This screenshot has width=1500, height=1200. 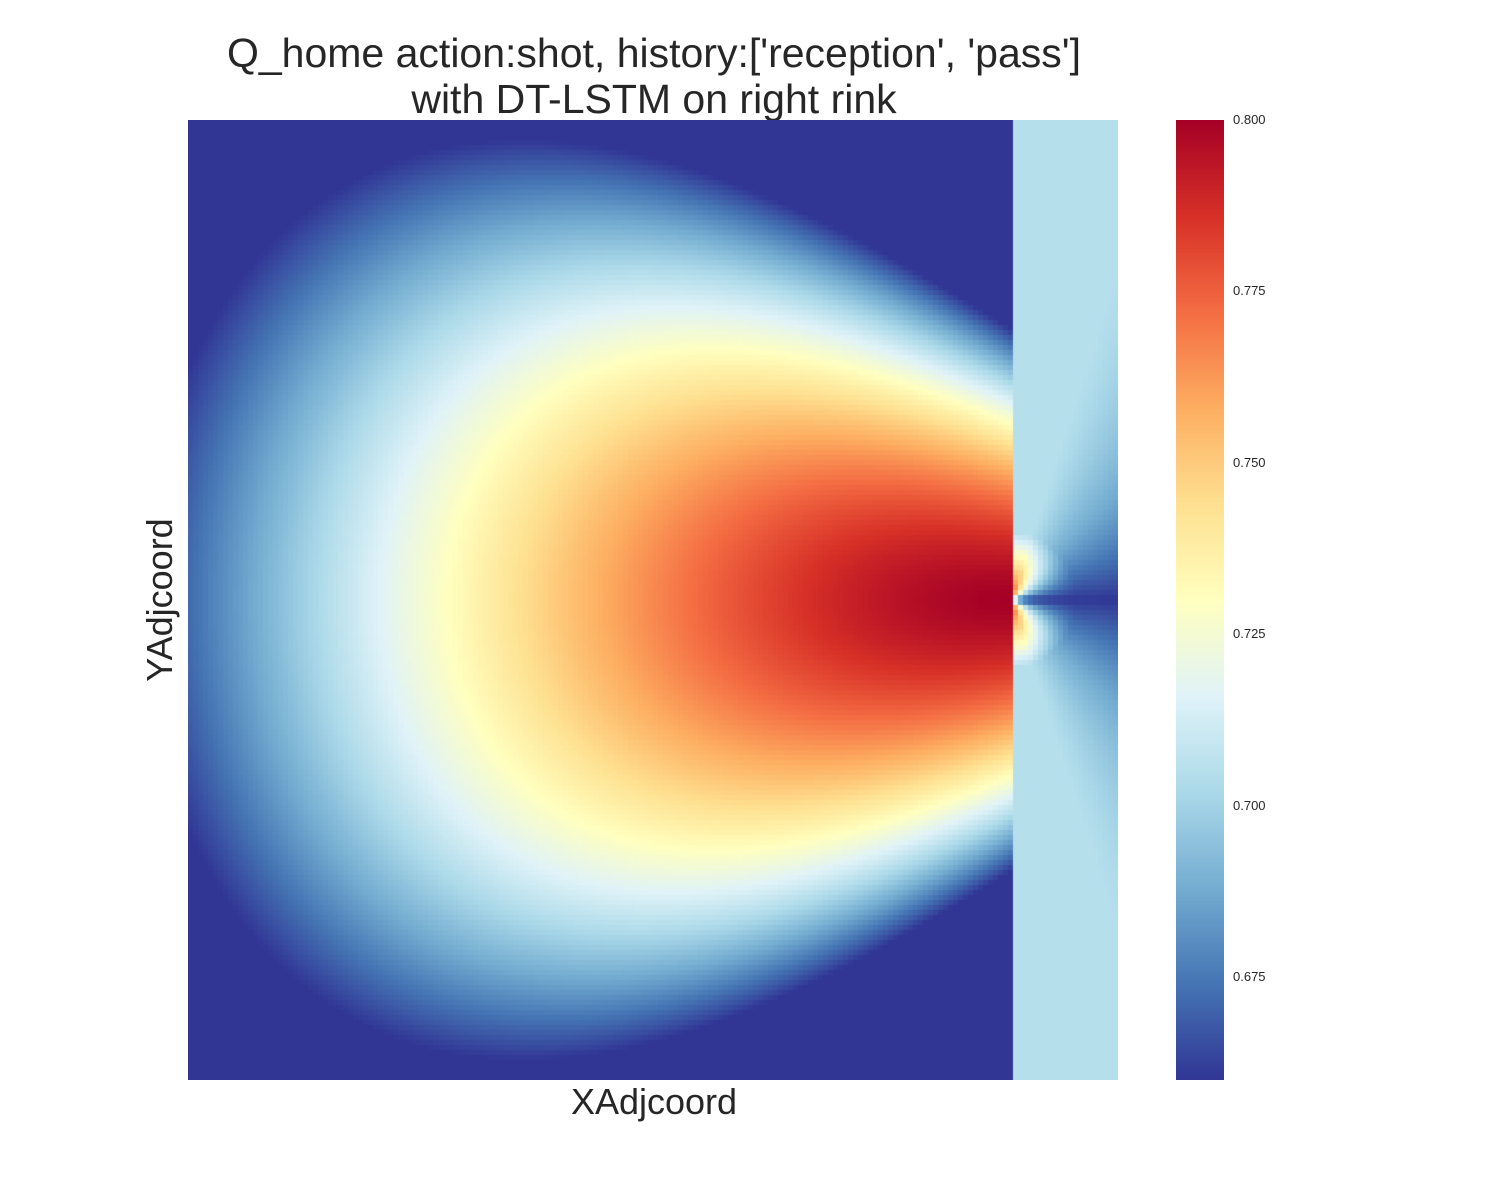 What do you see at coordinates (1200, 600) in the screenshot?
I see `colorbar` at bounding box center [1200, 600].